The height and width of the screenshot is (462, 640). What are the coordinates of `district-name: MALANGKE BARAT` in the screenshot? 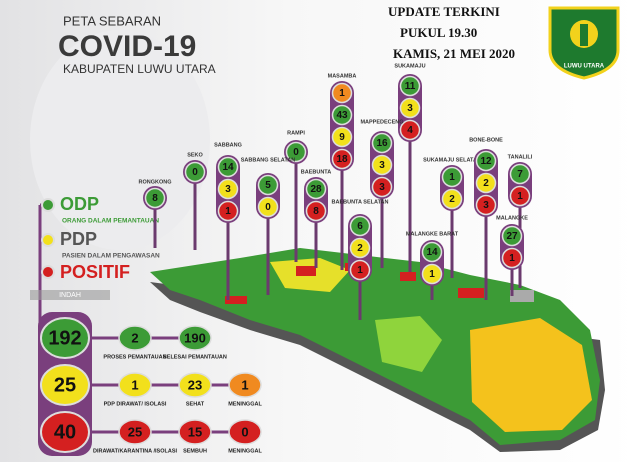 It's located at (432, 234).